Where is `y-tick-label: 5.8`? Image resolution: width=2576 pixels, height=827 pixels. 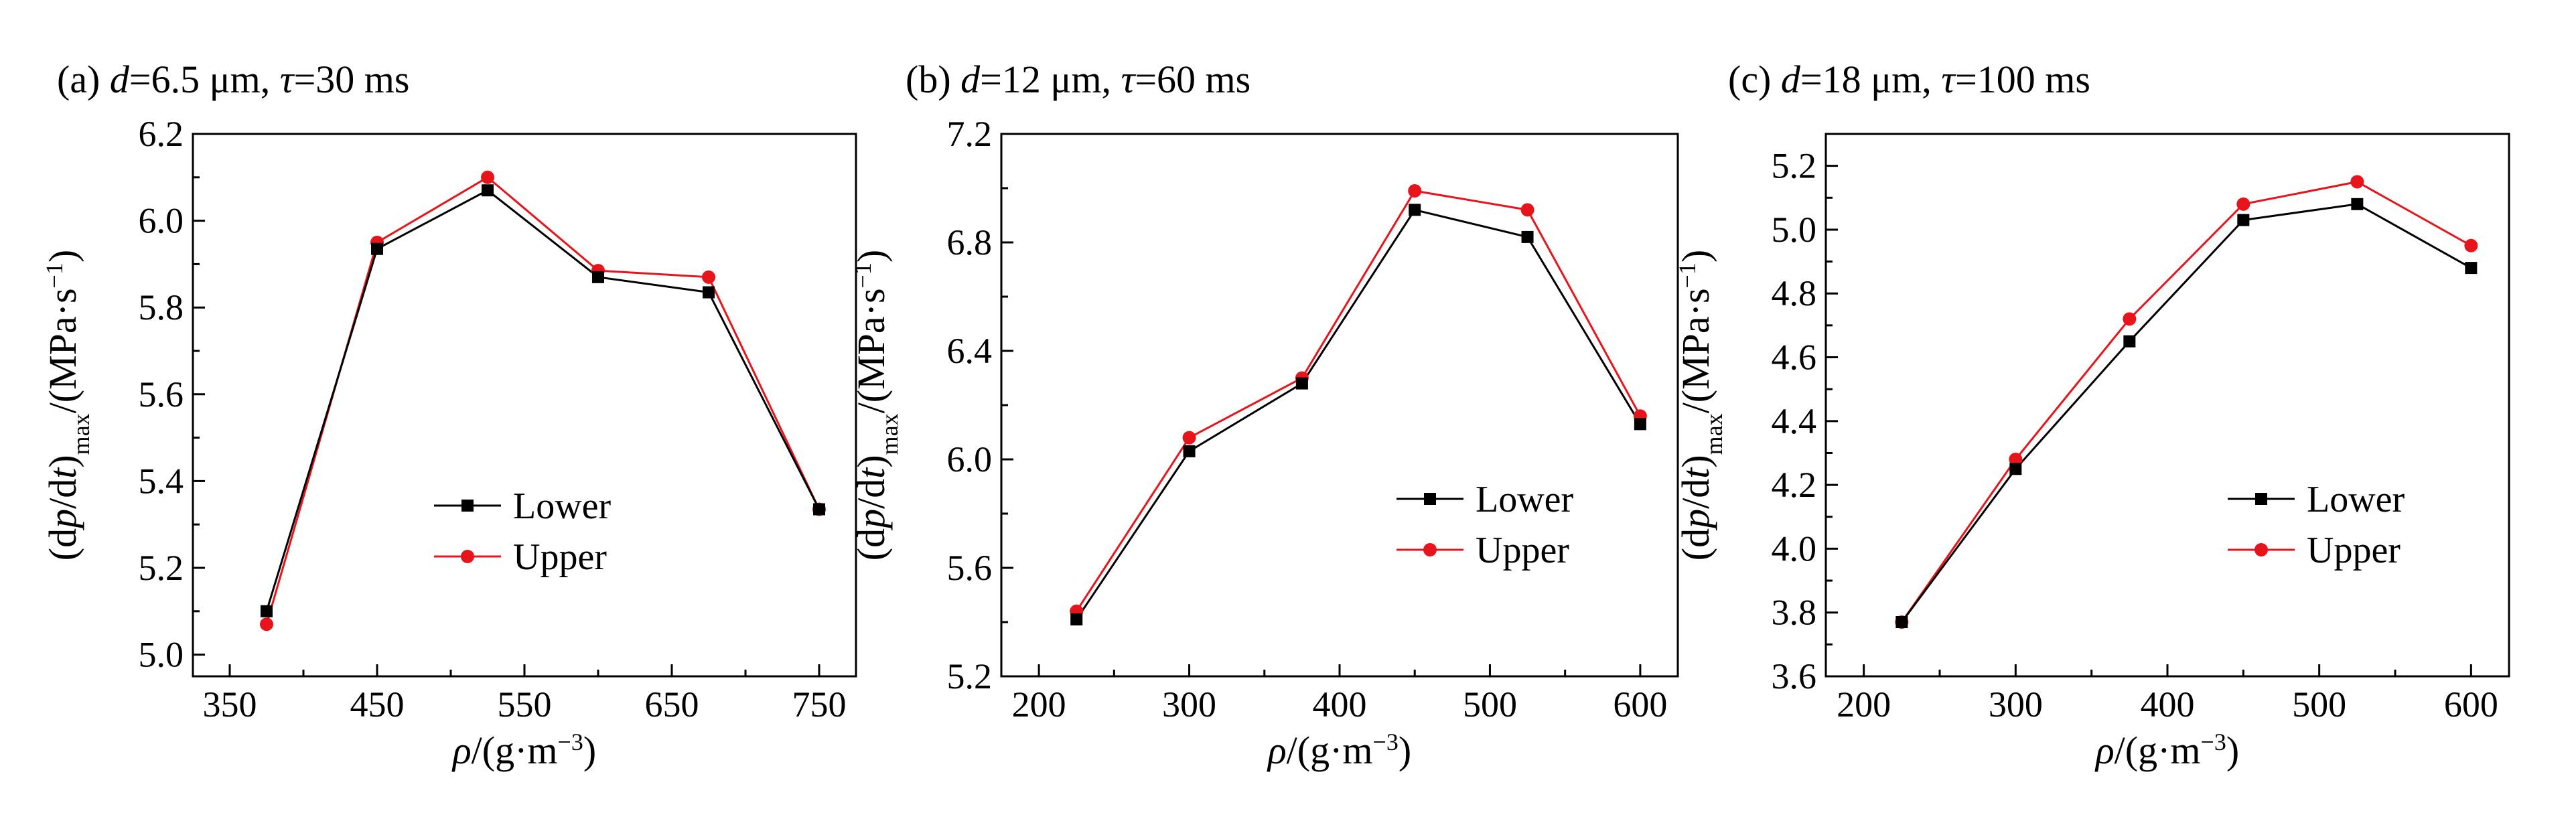
y-tick-label: 5.8 is located at coordinates (161, 307).